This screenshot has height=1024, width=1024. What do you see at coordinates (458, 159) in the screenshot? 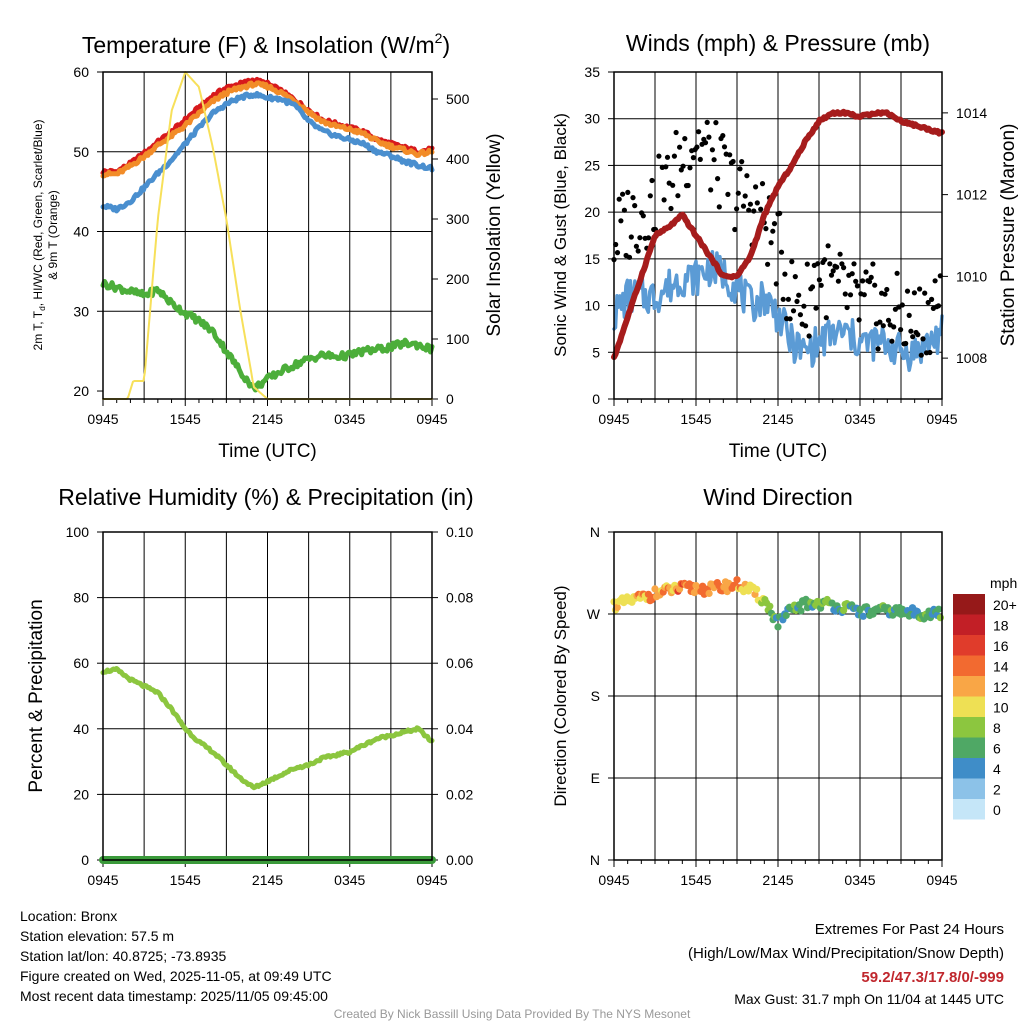
I see `y2-tick-label: 400` at bounding box center [458, 159].